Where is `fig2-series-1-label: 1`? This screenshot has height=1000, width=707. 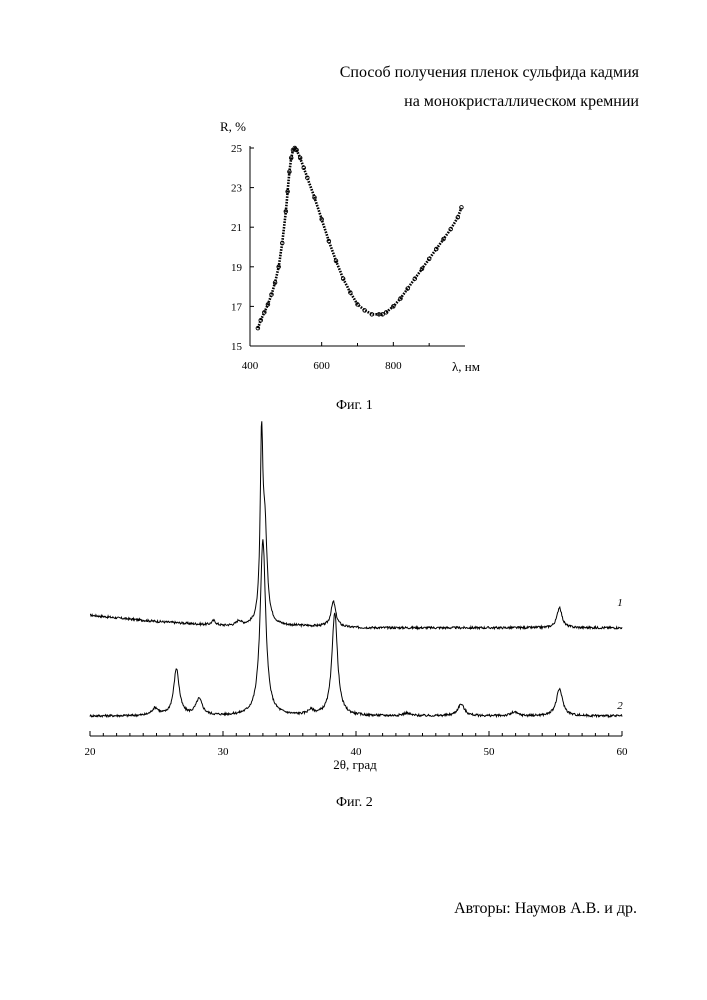 fig2-series-1-label: 1 is located at coordinates (620, 603).